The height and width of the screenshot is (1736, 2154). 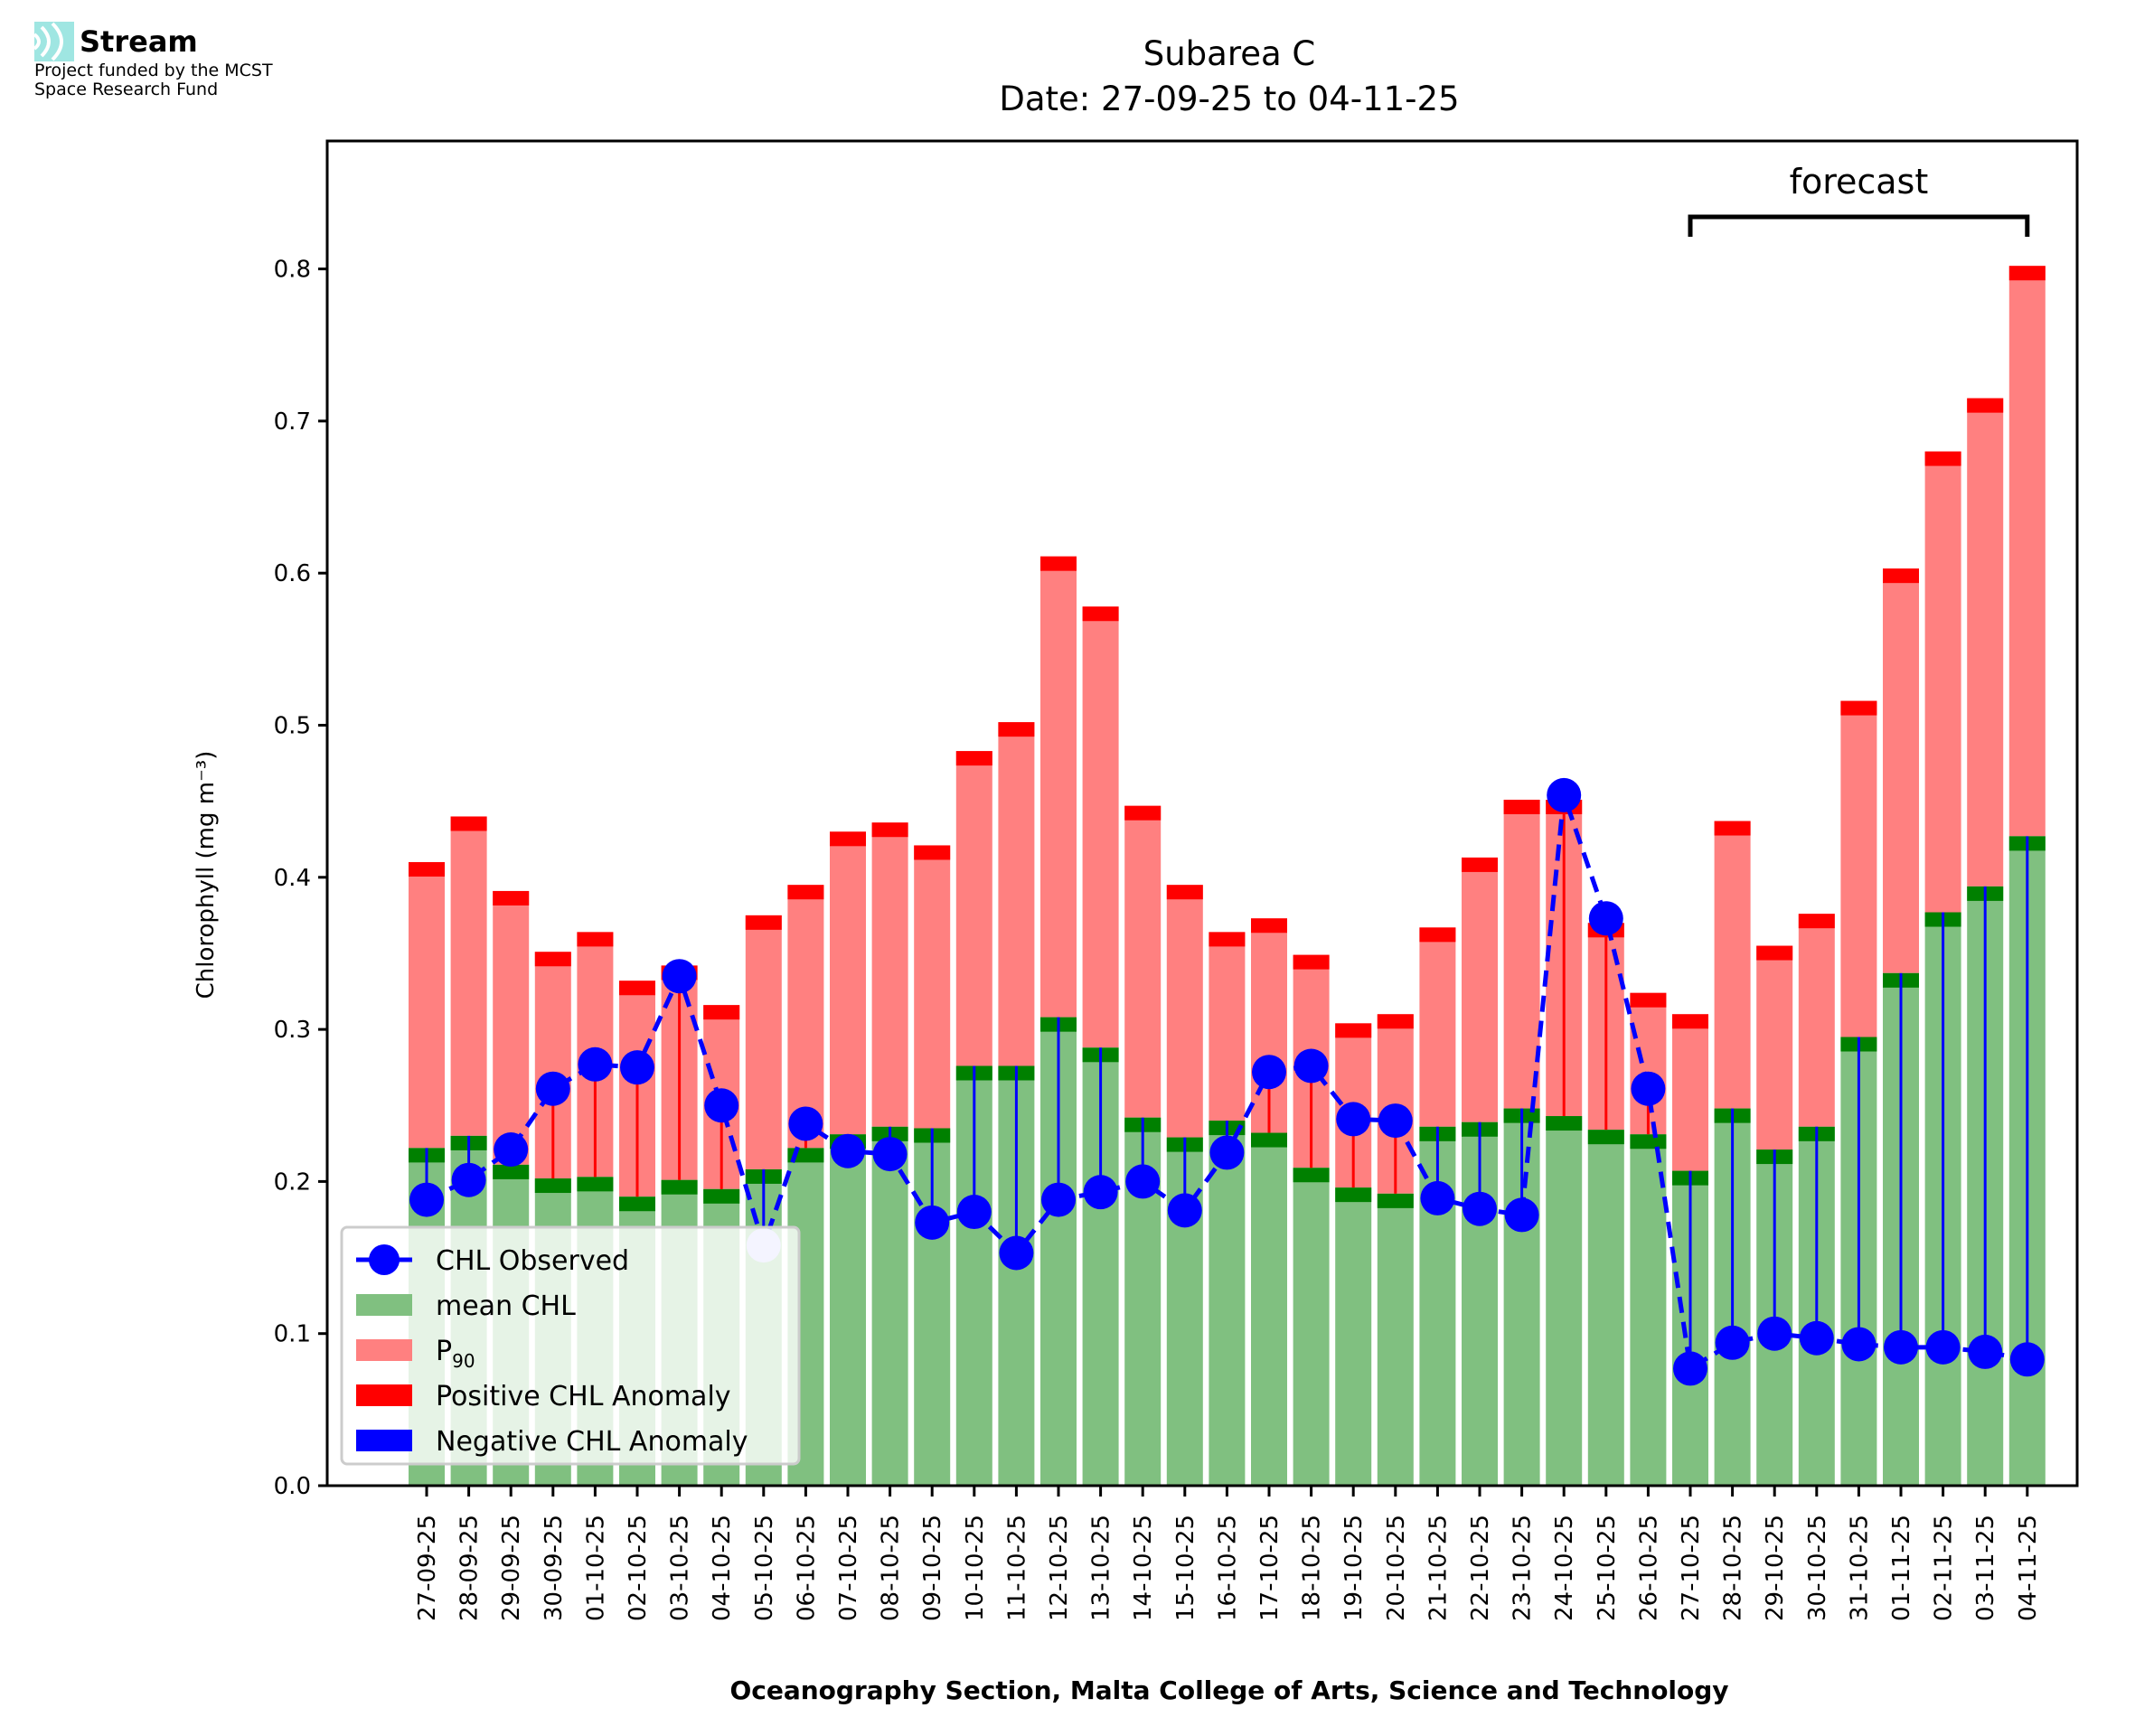 What do you see at coordinates (511, 1568) in the screenshot?
I see `x-tick-label: 29-09-25` at bounding box center [511, 1568].